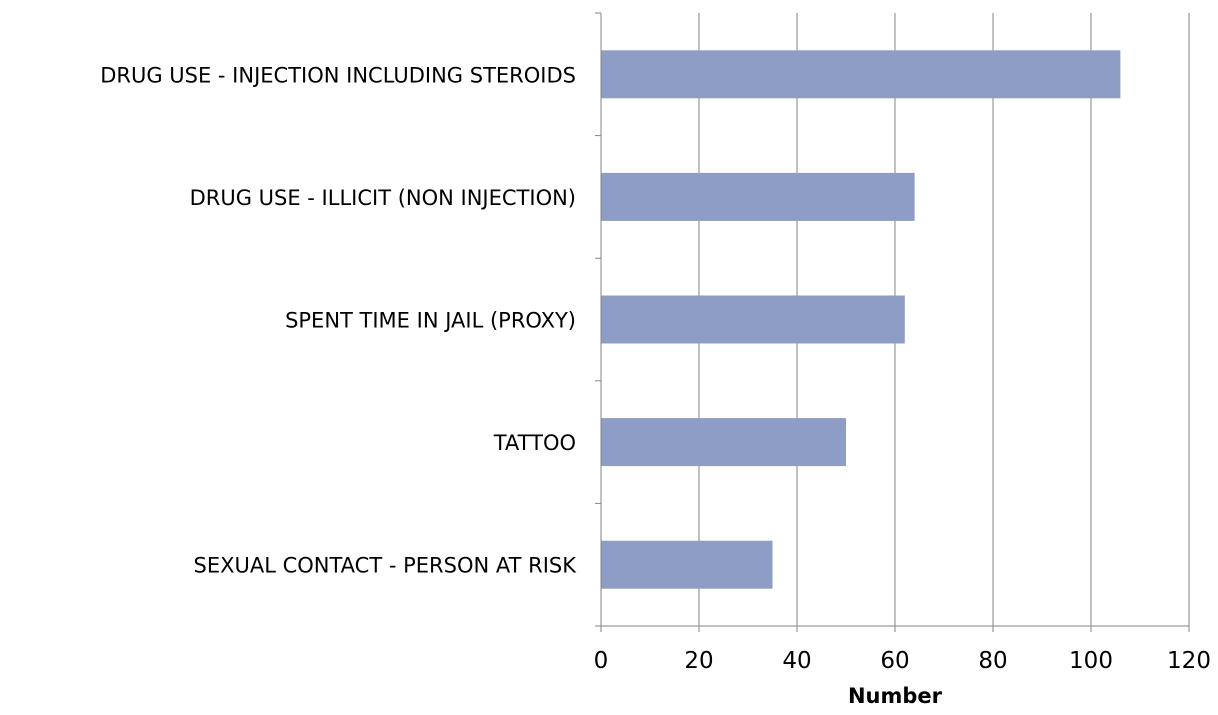  Describe the element at coordinates (894, 661) in the screenshot. I see `x-tick-label-60: 60` at that location.